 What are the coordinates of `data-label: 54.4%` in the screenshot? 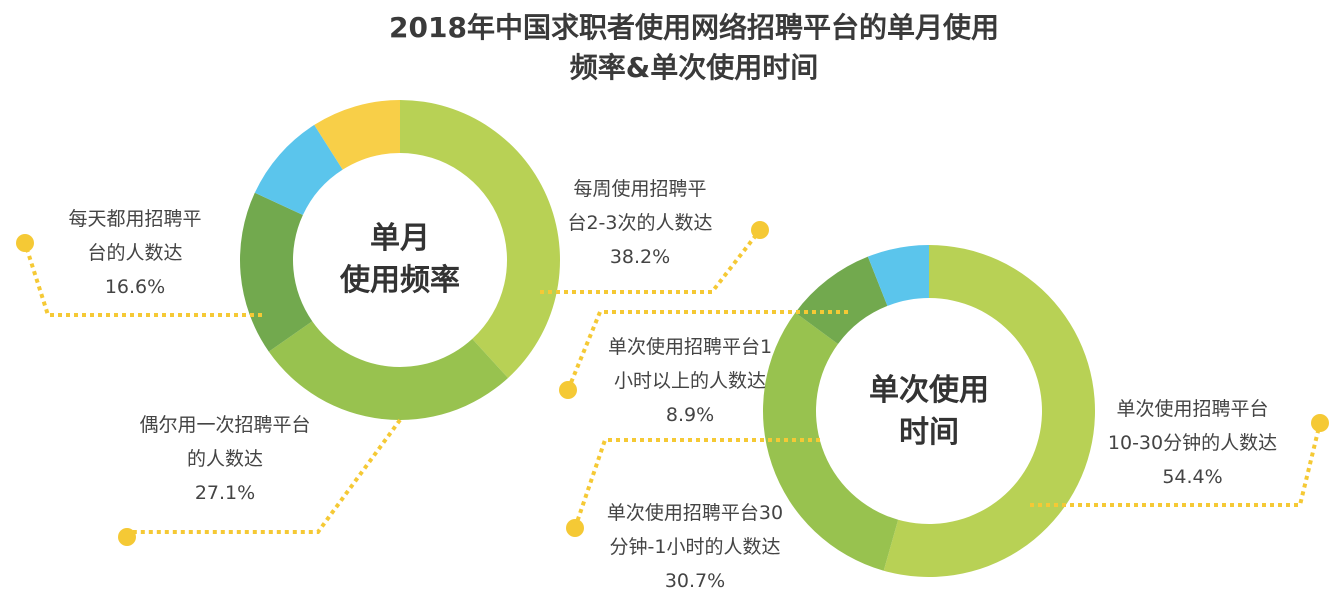 It's located at (1192, 477).